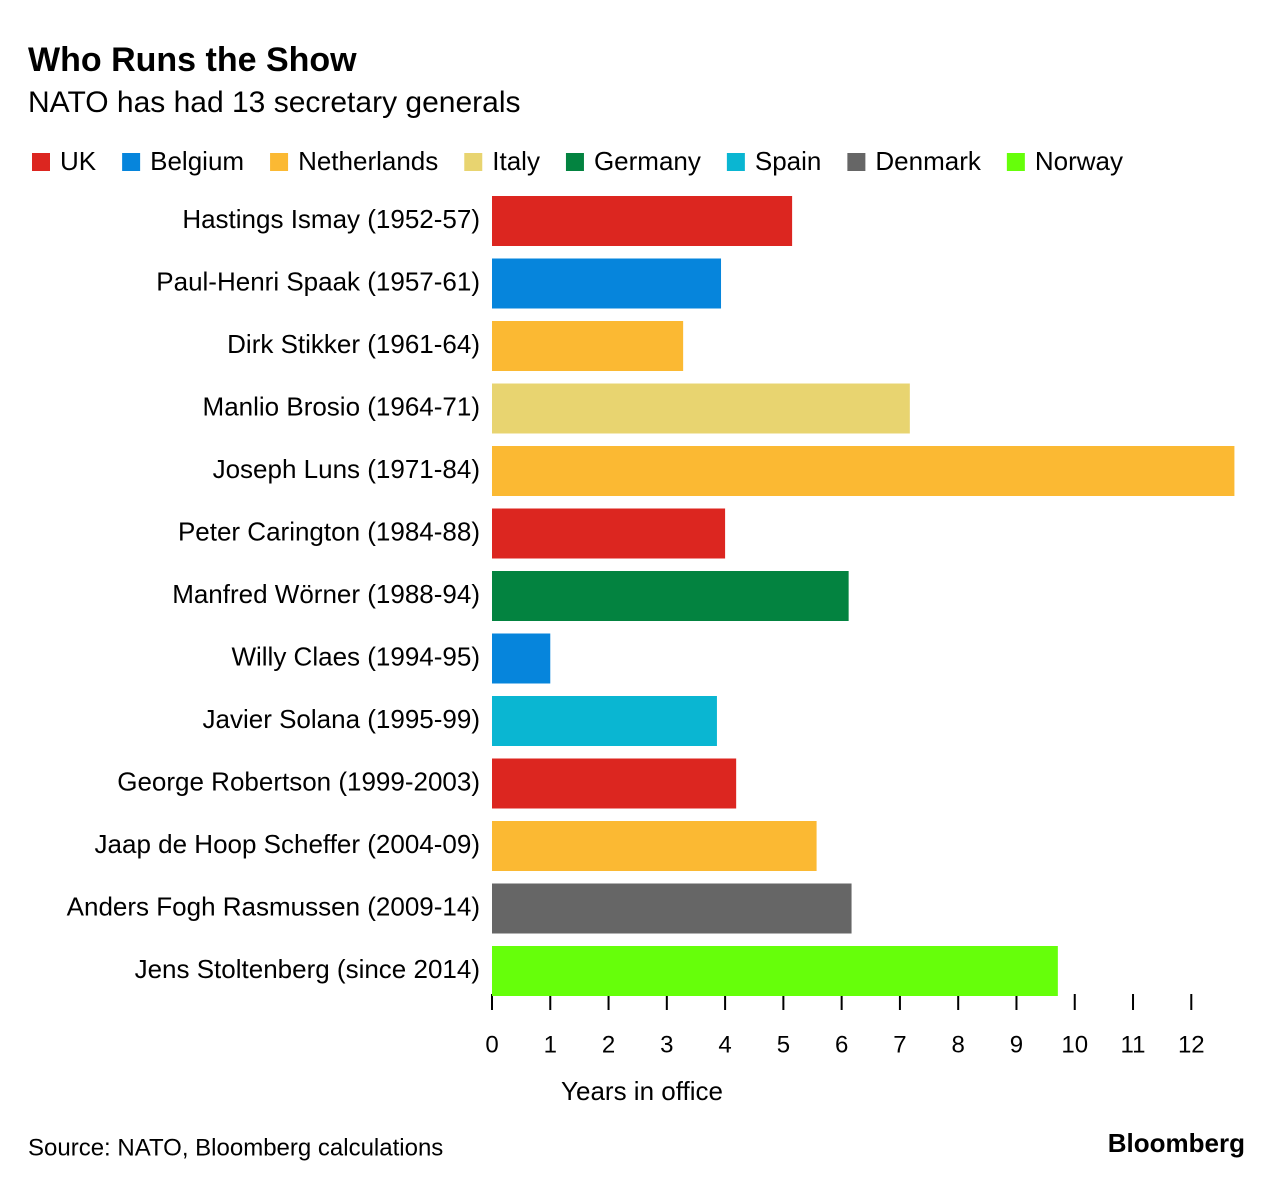 The height and width of the screenshot is (1190, 1285). I want to click on y-tick-label: Paul-Henri Spaak (1957-61), so click(318, 281).